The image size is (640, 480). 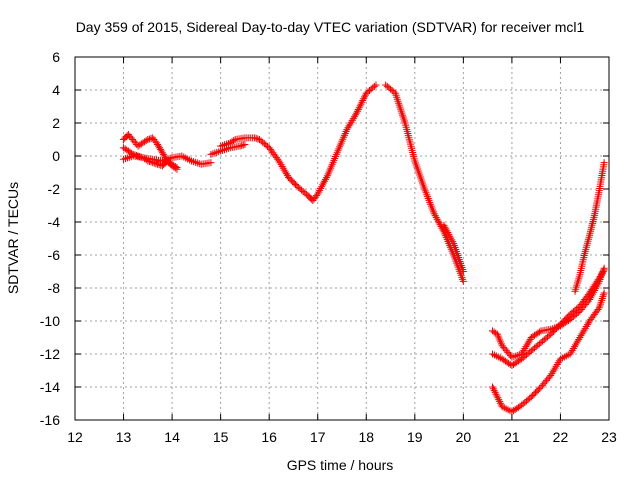 I want to click on series-track-G, so click(x=453, y=248).